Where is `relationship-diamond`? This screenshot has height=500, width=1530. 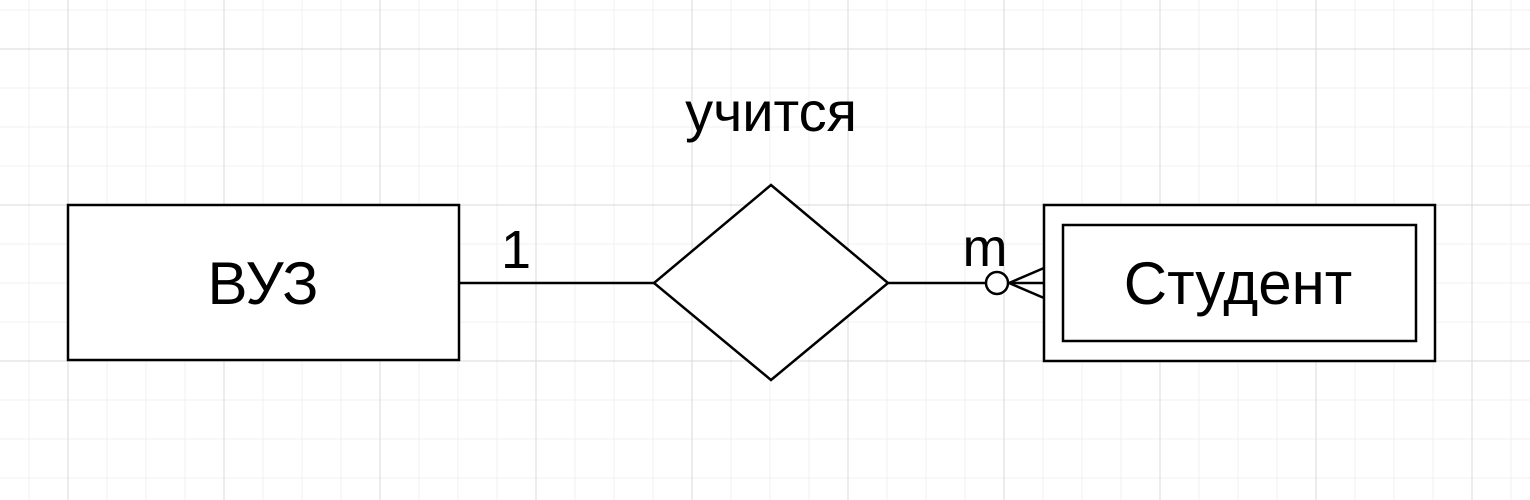
relationship-diamond is located at coordinates (771, 282).